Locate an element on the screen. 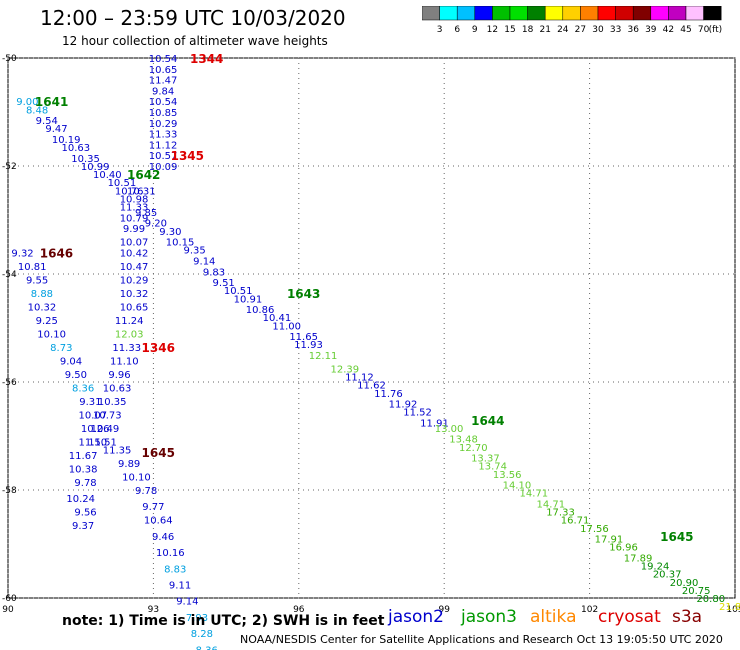 The image size is (740, 650). legend-cryosat: cryosat is located at coordinates (629, 617).